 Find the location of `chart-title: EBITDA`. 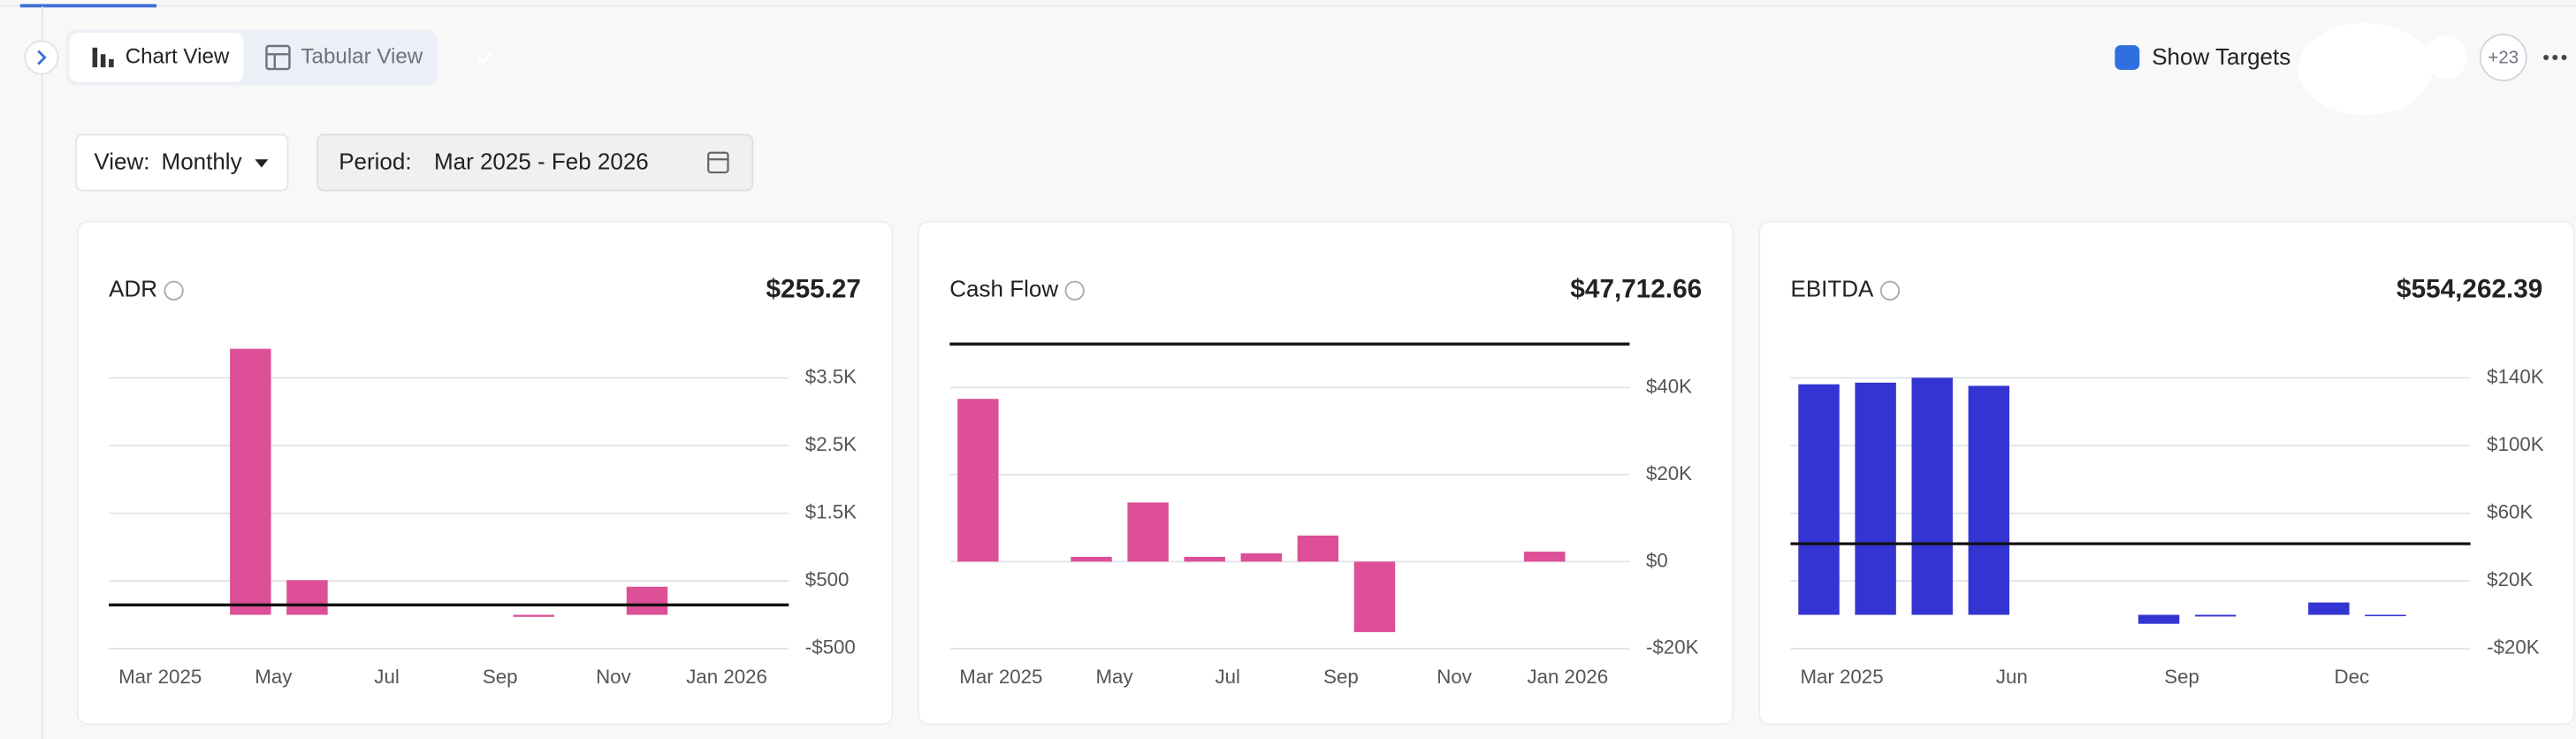

chart-title: EBITDA is located at coordinates (1832, 289).